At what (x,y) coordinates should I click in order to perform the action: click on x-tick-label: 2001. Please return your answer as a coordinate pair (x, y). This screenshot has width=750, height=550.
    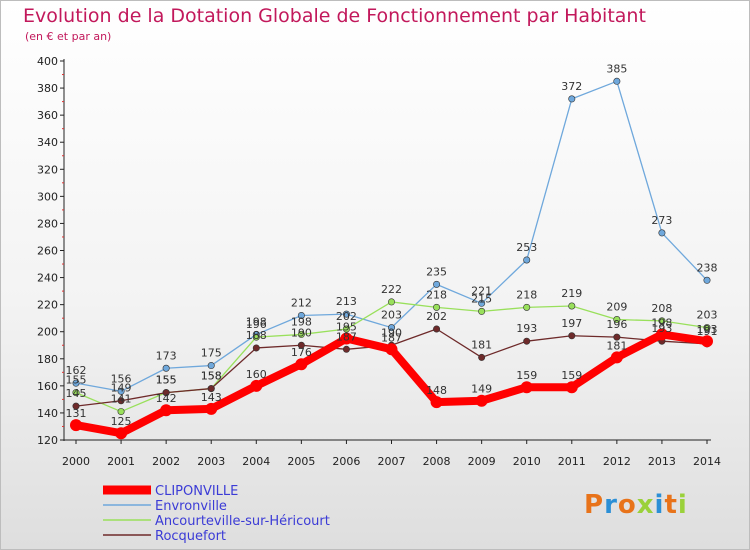
    Looking at the image, I should click on (121, 461).